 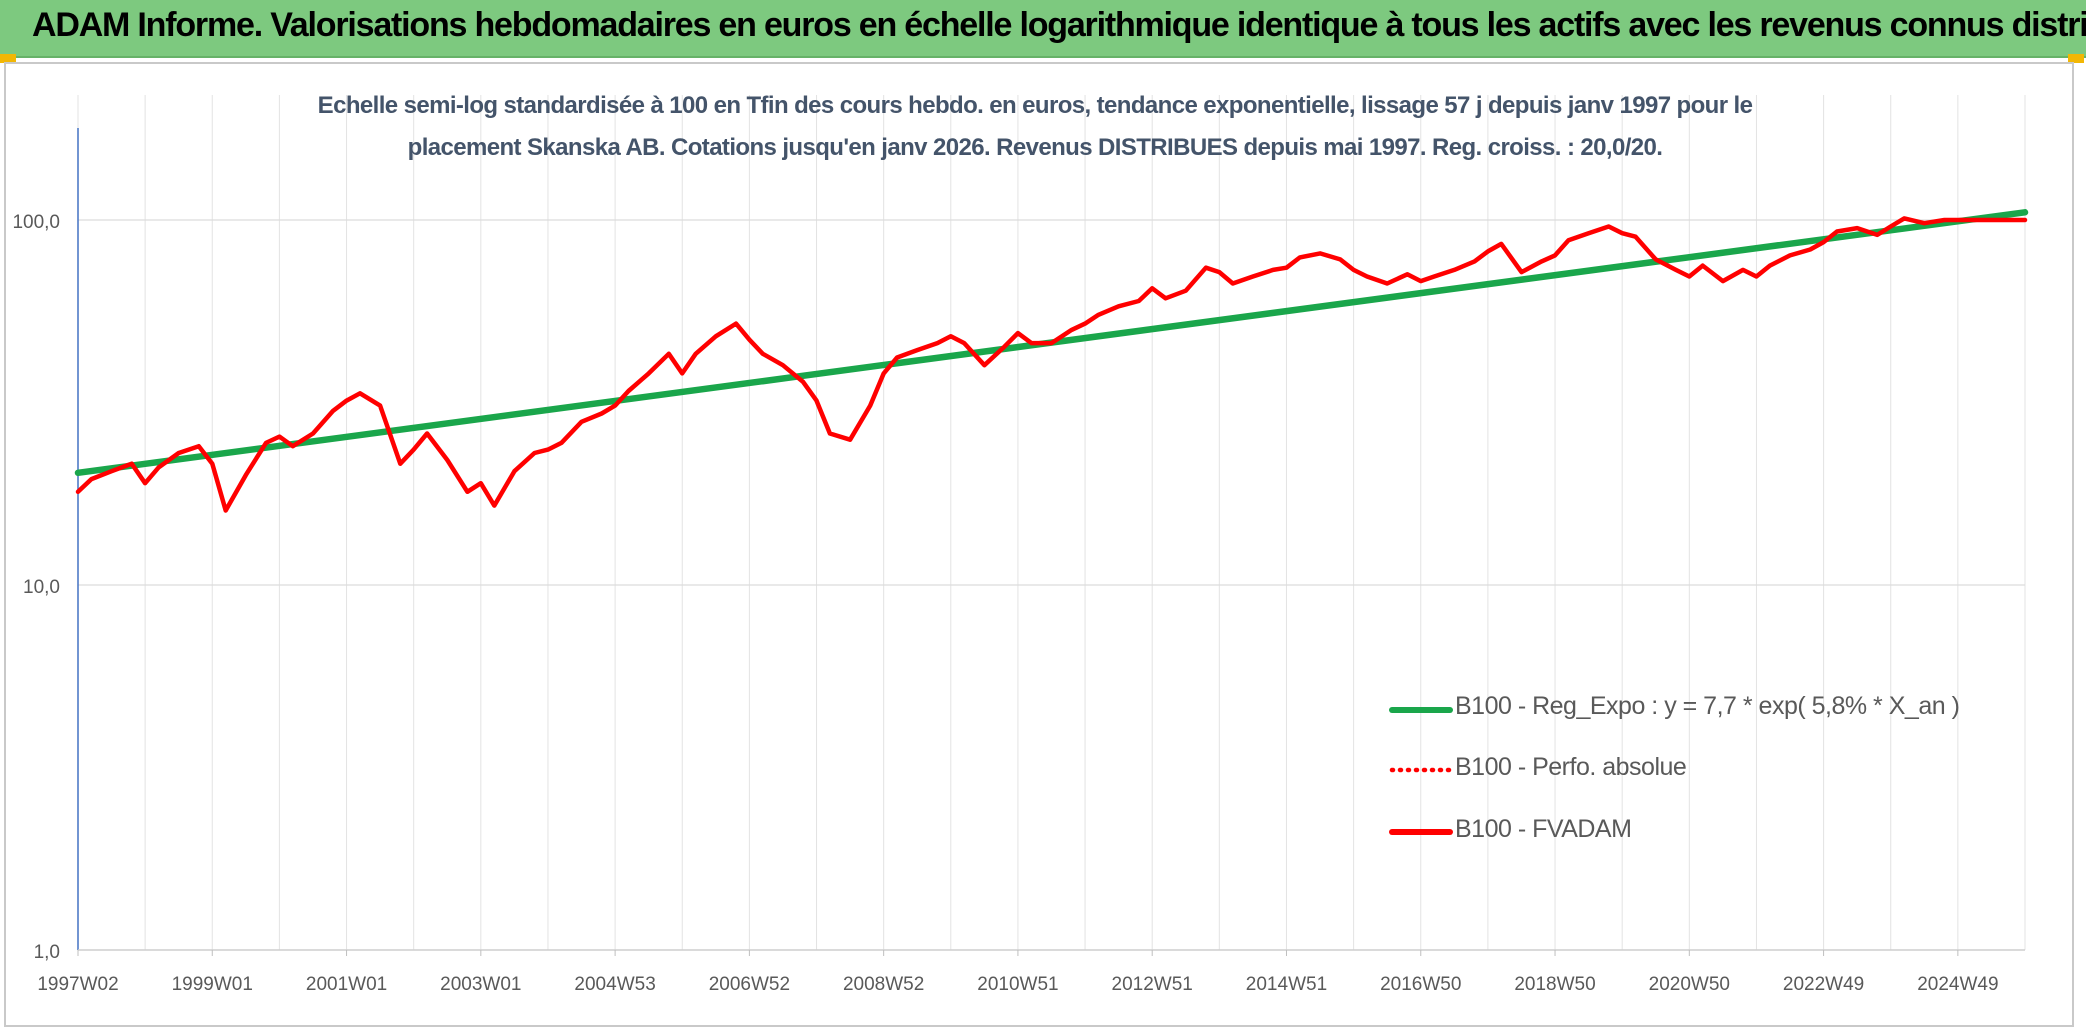 I want to click on y-tick-label: 10,0, so click(x=41, y=587).